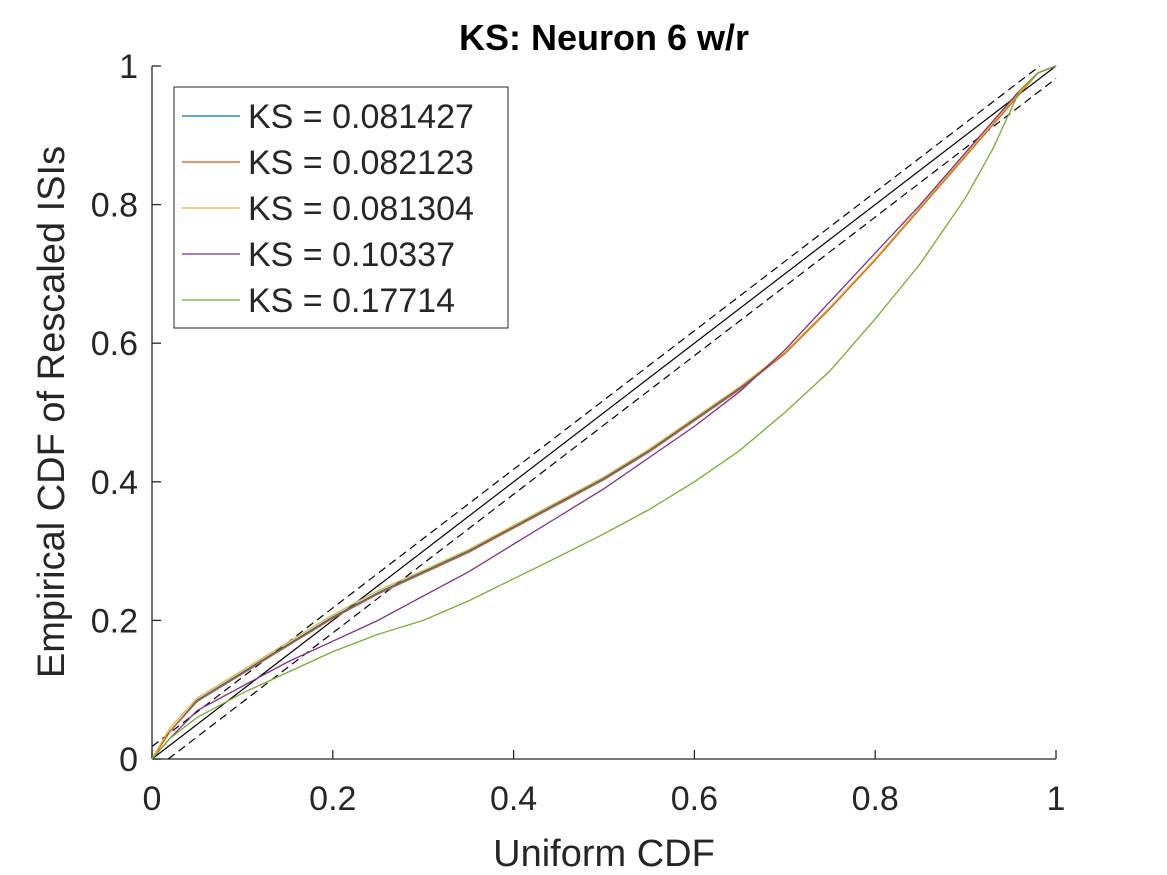 The width and height of the screenshot is (1167, 875). Describe the element at coordinates (114, 206) in the screenshot. I see `y-tick-label: 0.8` at that location.